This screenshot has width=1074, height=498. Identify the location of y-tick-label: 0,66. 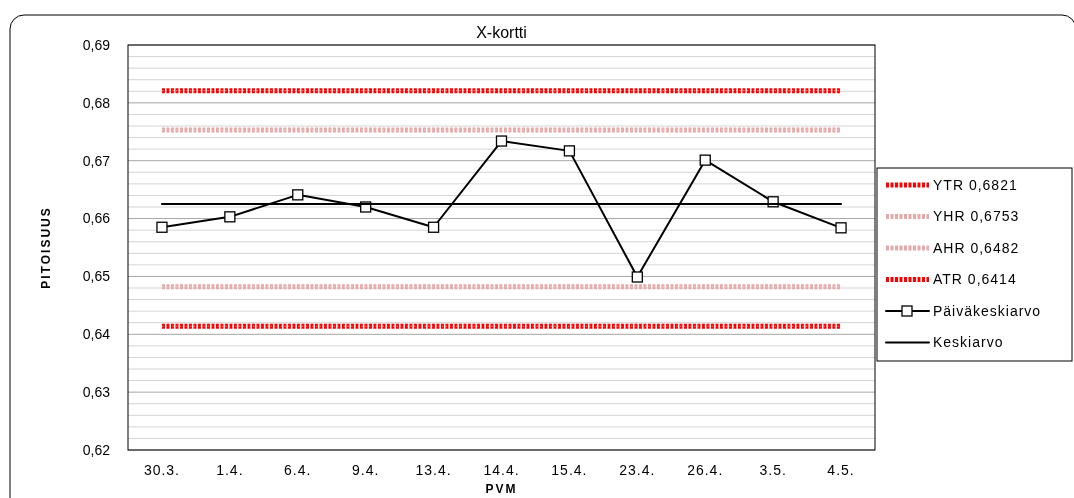
(96, 218).